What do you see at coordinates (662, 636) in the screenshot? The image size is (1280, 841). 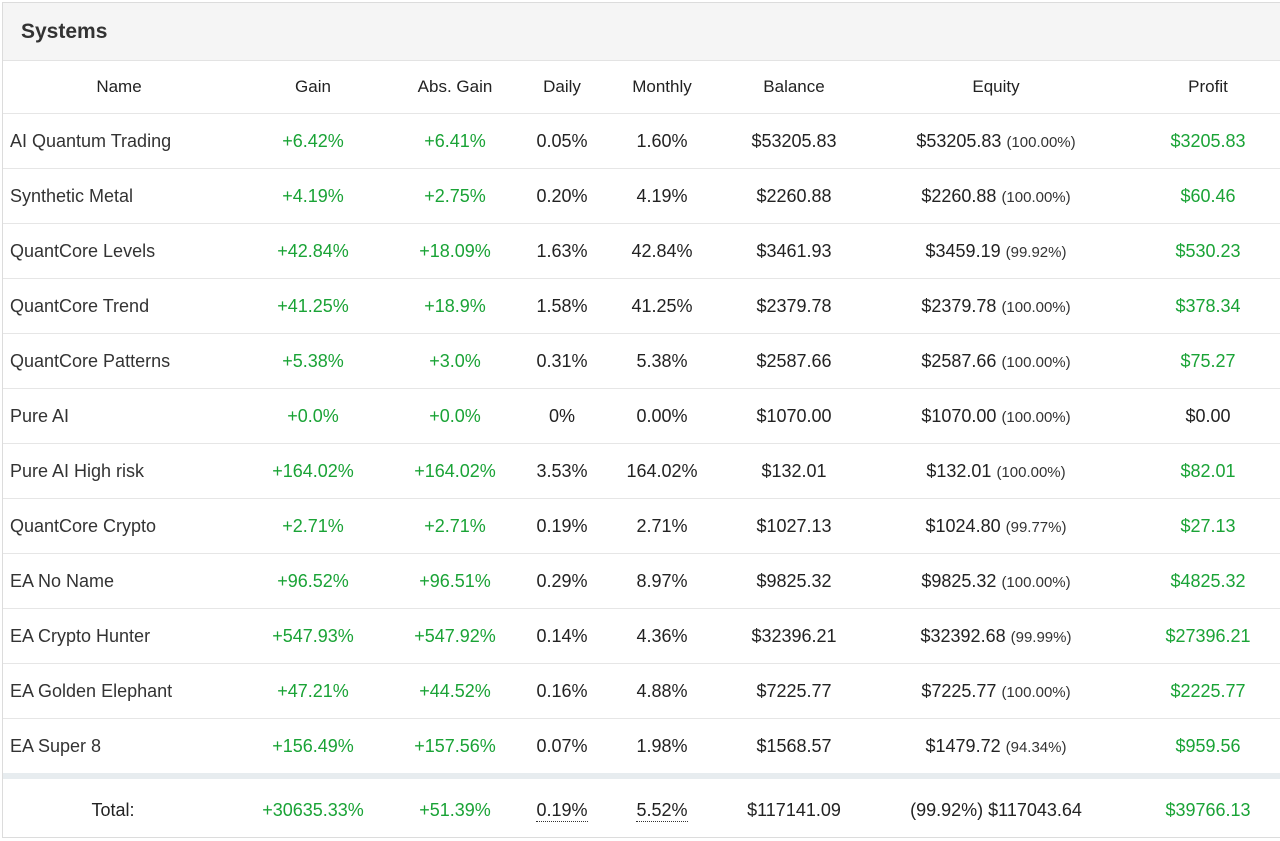 I see `monthly-value: 4.36%` at bounding box center [662, 636].